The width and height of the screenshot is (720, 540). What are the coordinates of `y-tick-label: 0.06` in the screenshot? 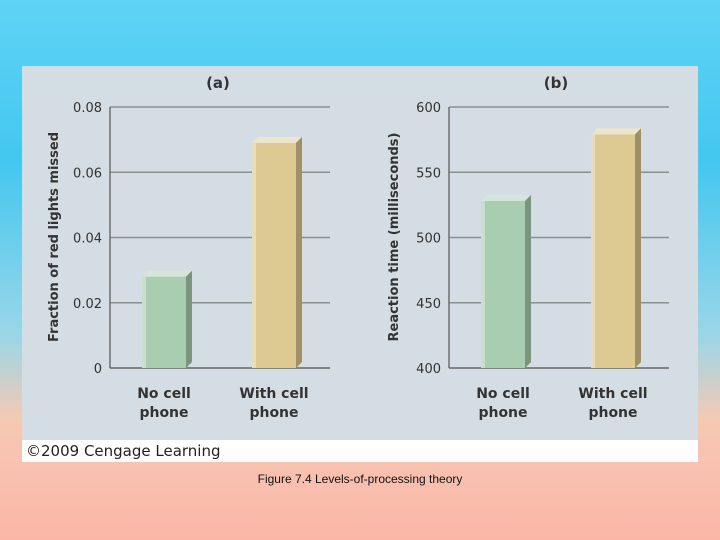 It's located at (87, 173).